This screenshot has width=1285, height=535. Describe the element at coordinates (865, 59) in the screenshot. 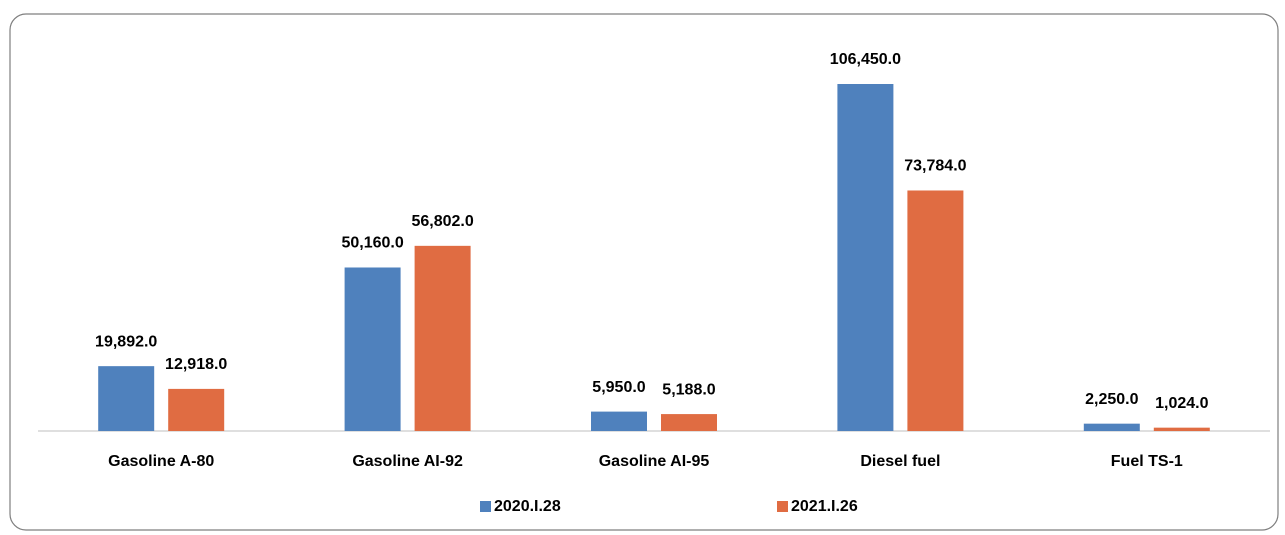

I see `value-label: 106,450.0` at that location.